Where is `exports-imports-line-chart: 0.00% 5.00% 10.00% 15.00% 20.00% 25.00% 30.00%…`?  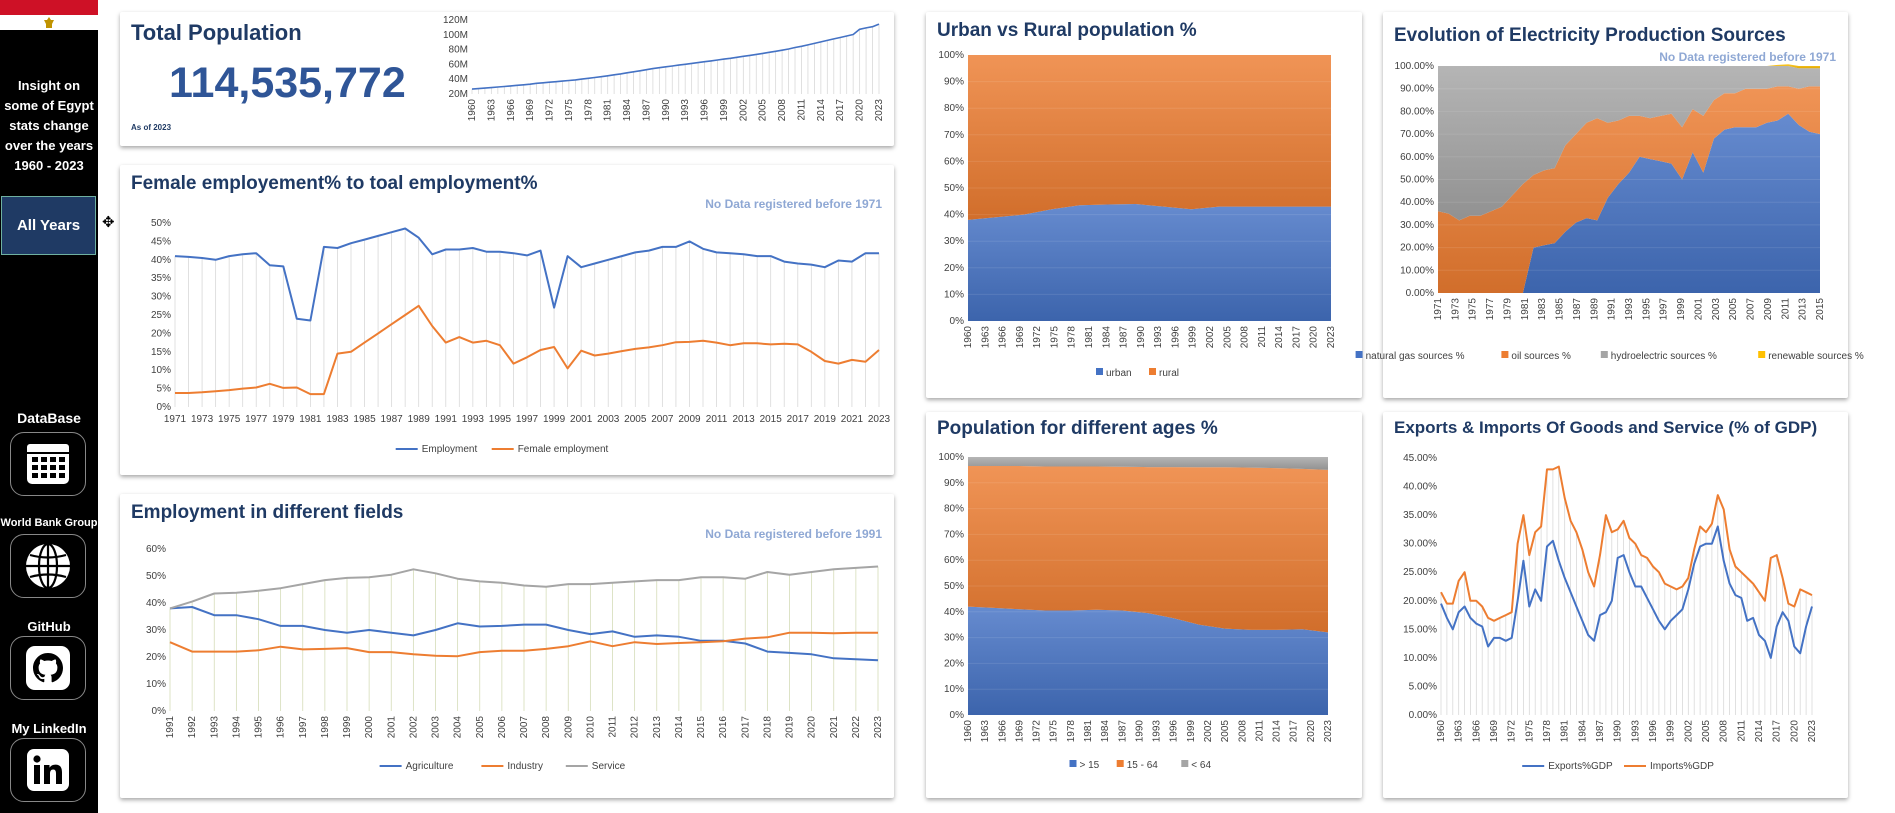
exports-imports-line-chart: 0.00% 5.00% 10.00% 15.00% 20.00% 25.00% 30.00%… is located at coordinates (1610, 612).